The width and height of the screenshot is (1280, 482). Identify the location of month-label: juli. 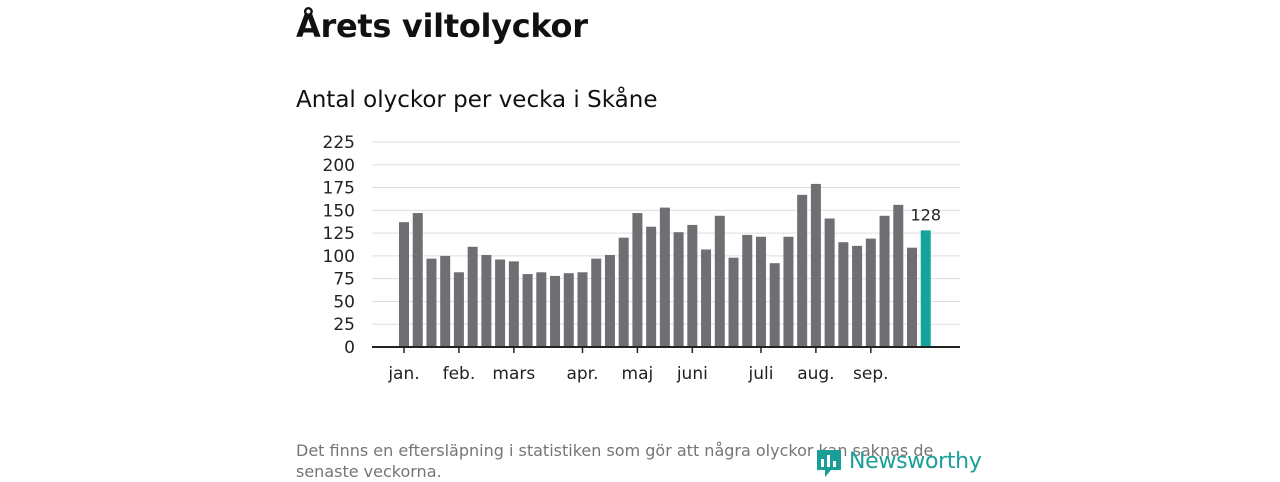
(761, 374).